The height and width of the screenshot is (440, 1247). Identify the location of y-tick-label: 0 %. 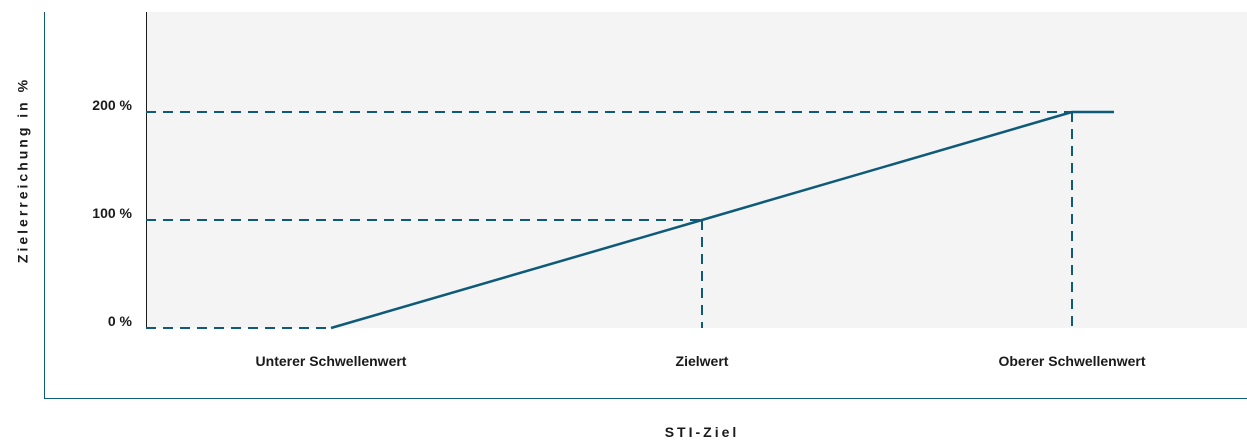
(120, 321).